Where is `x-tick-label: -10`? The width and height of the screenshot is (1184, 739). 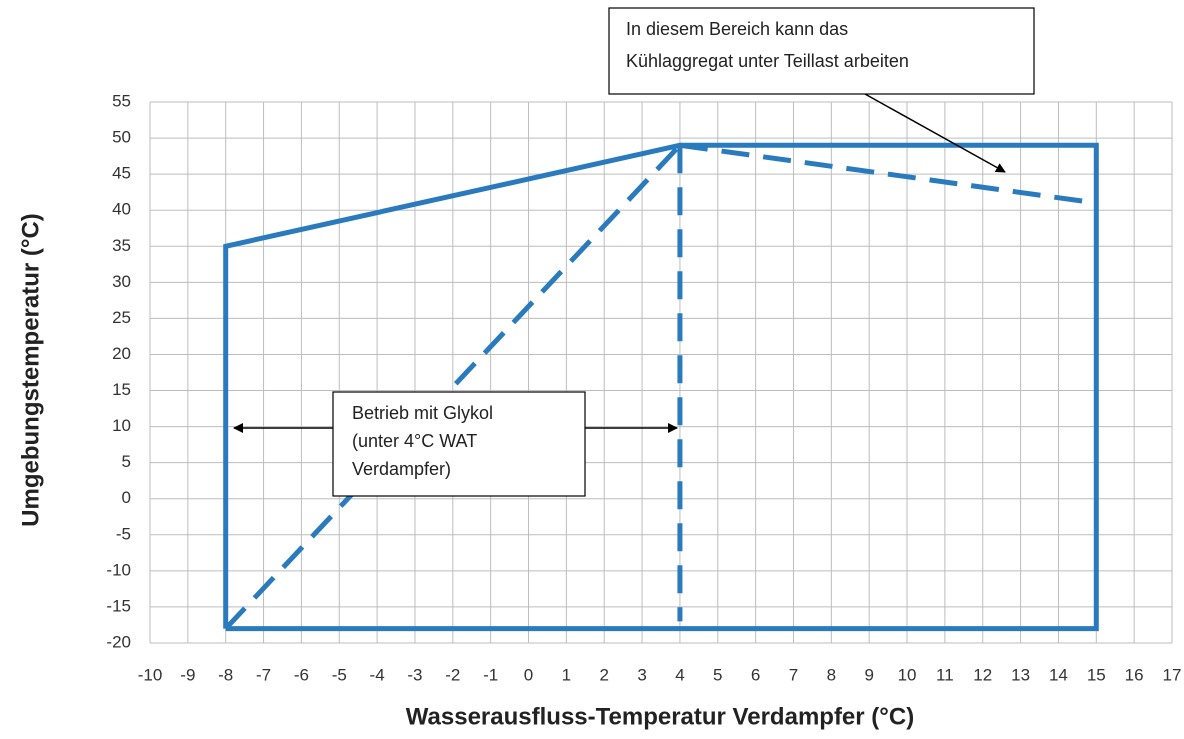
x-tick-label: -10 is located at coordinates (150, 674).